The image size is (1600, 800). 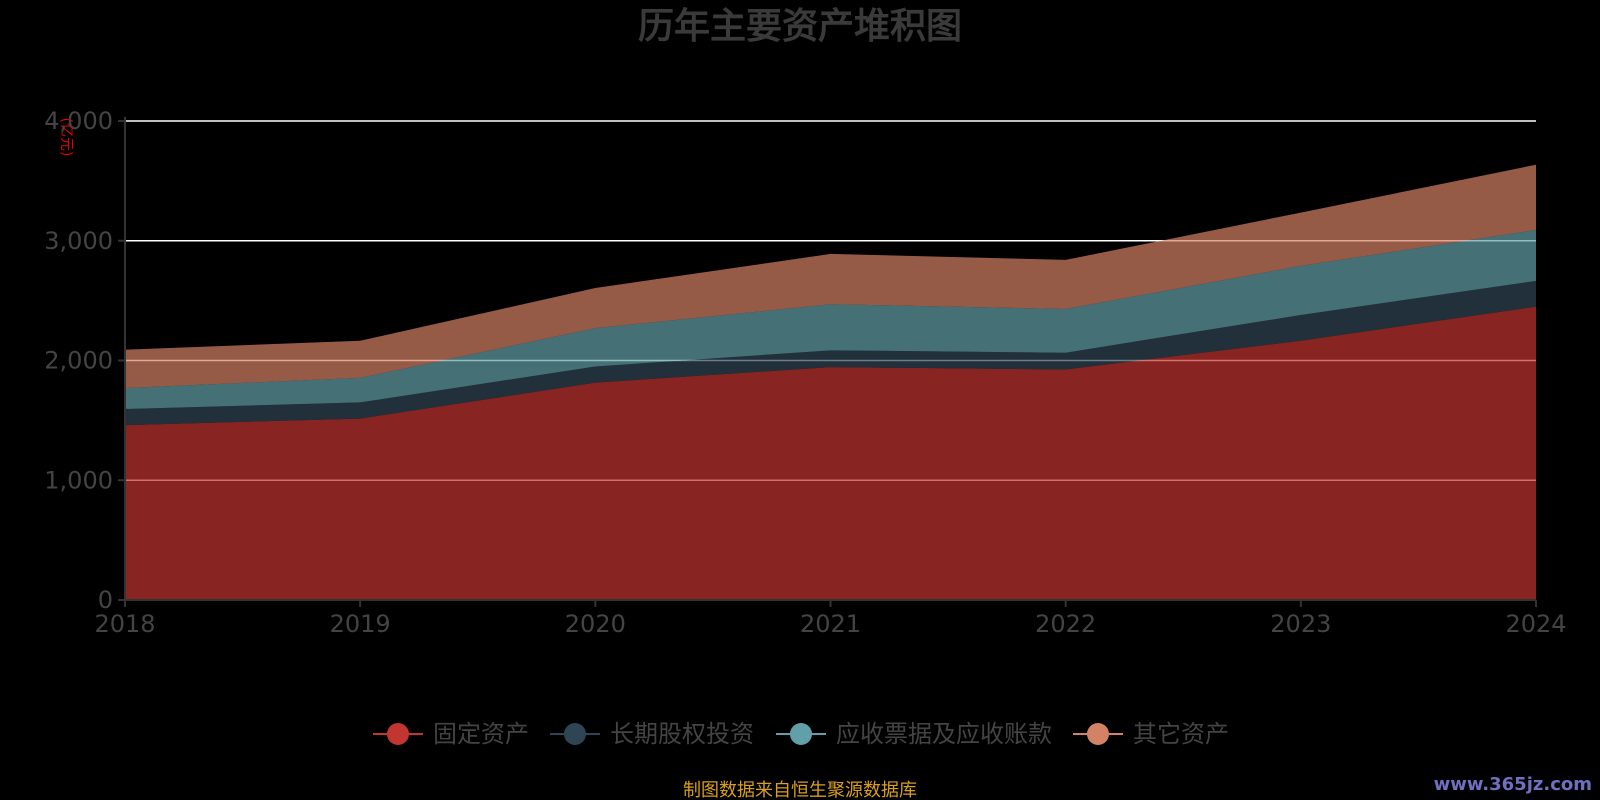 What do you see at coordinates (1181, 734) in the screenshot?
I see `legend-label-3: 其它资产` at bounding box center [1181, 734].